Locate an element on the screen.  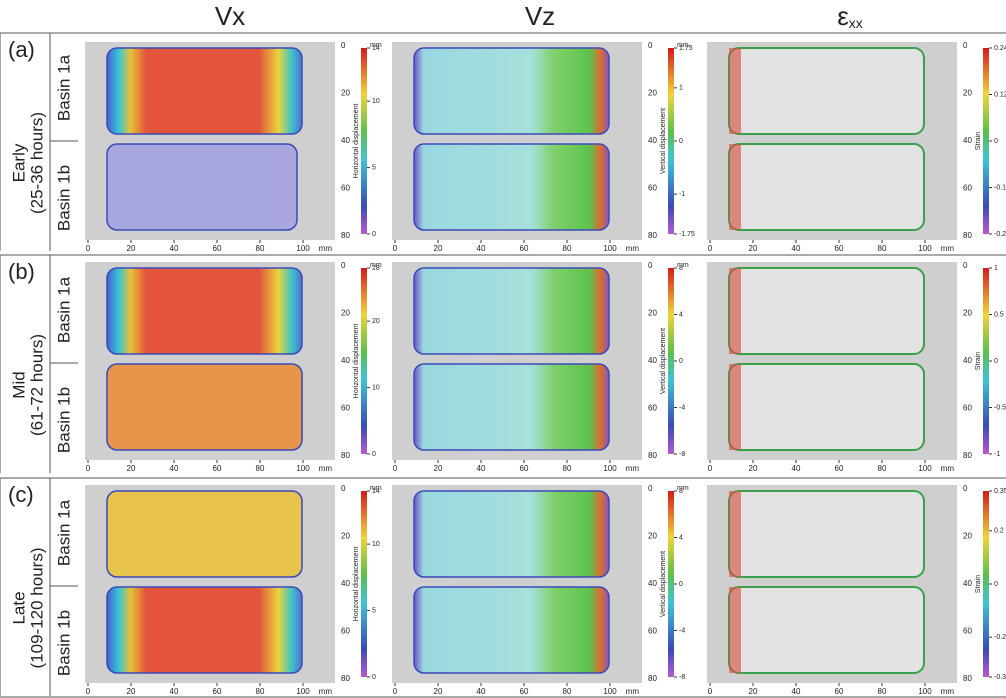
colorbar-tick-label: 1.75 is located at coordinates (686, 48).